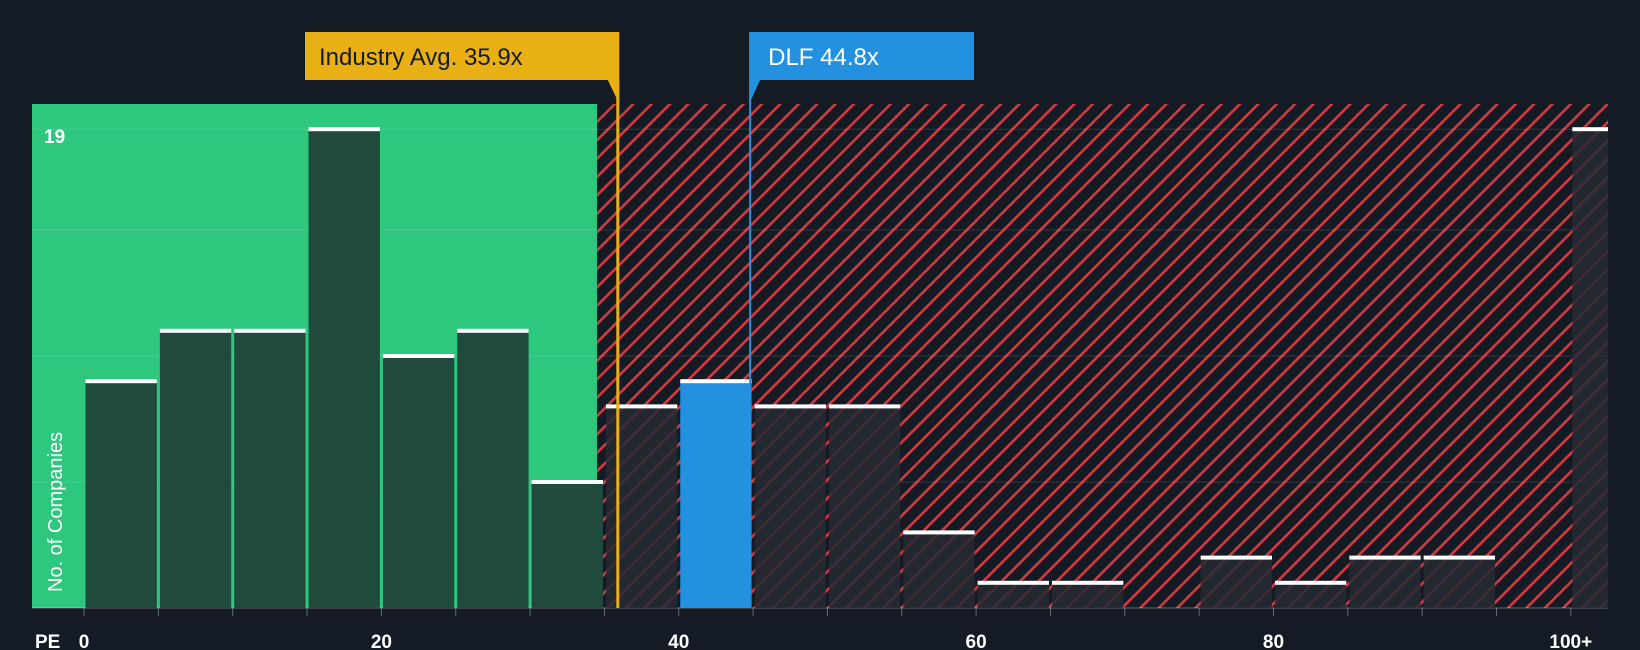 The image size is (1640, 650). What do you see at coordinates (684, 344) in the screenshot?
I see `reference-lines` at bounding box center [684, 344].